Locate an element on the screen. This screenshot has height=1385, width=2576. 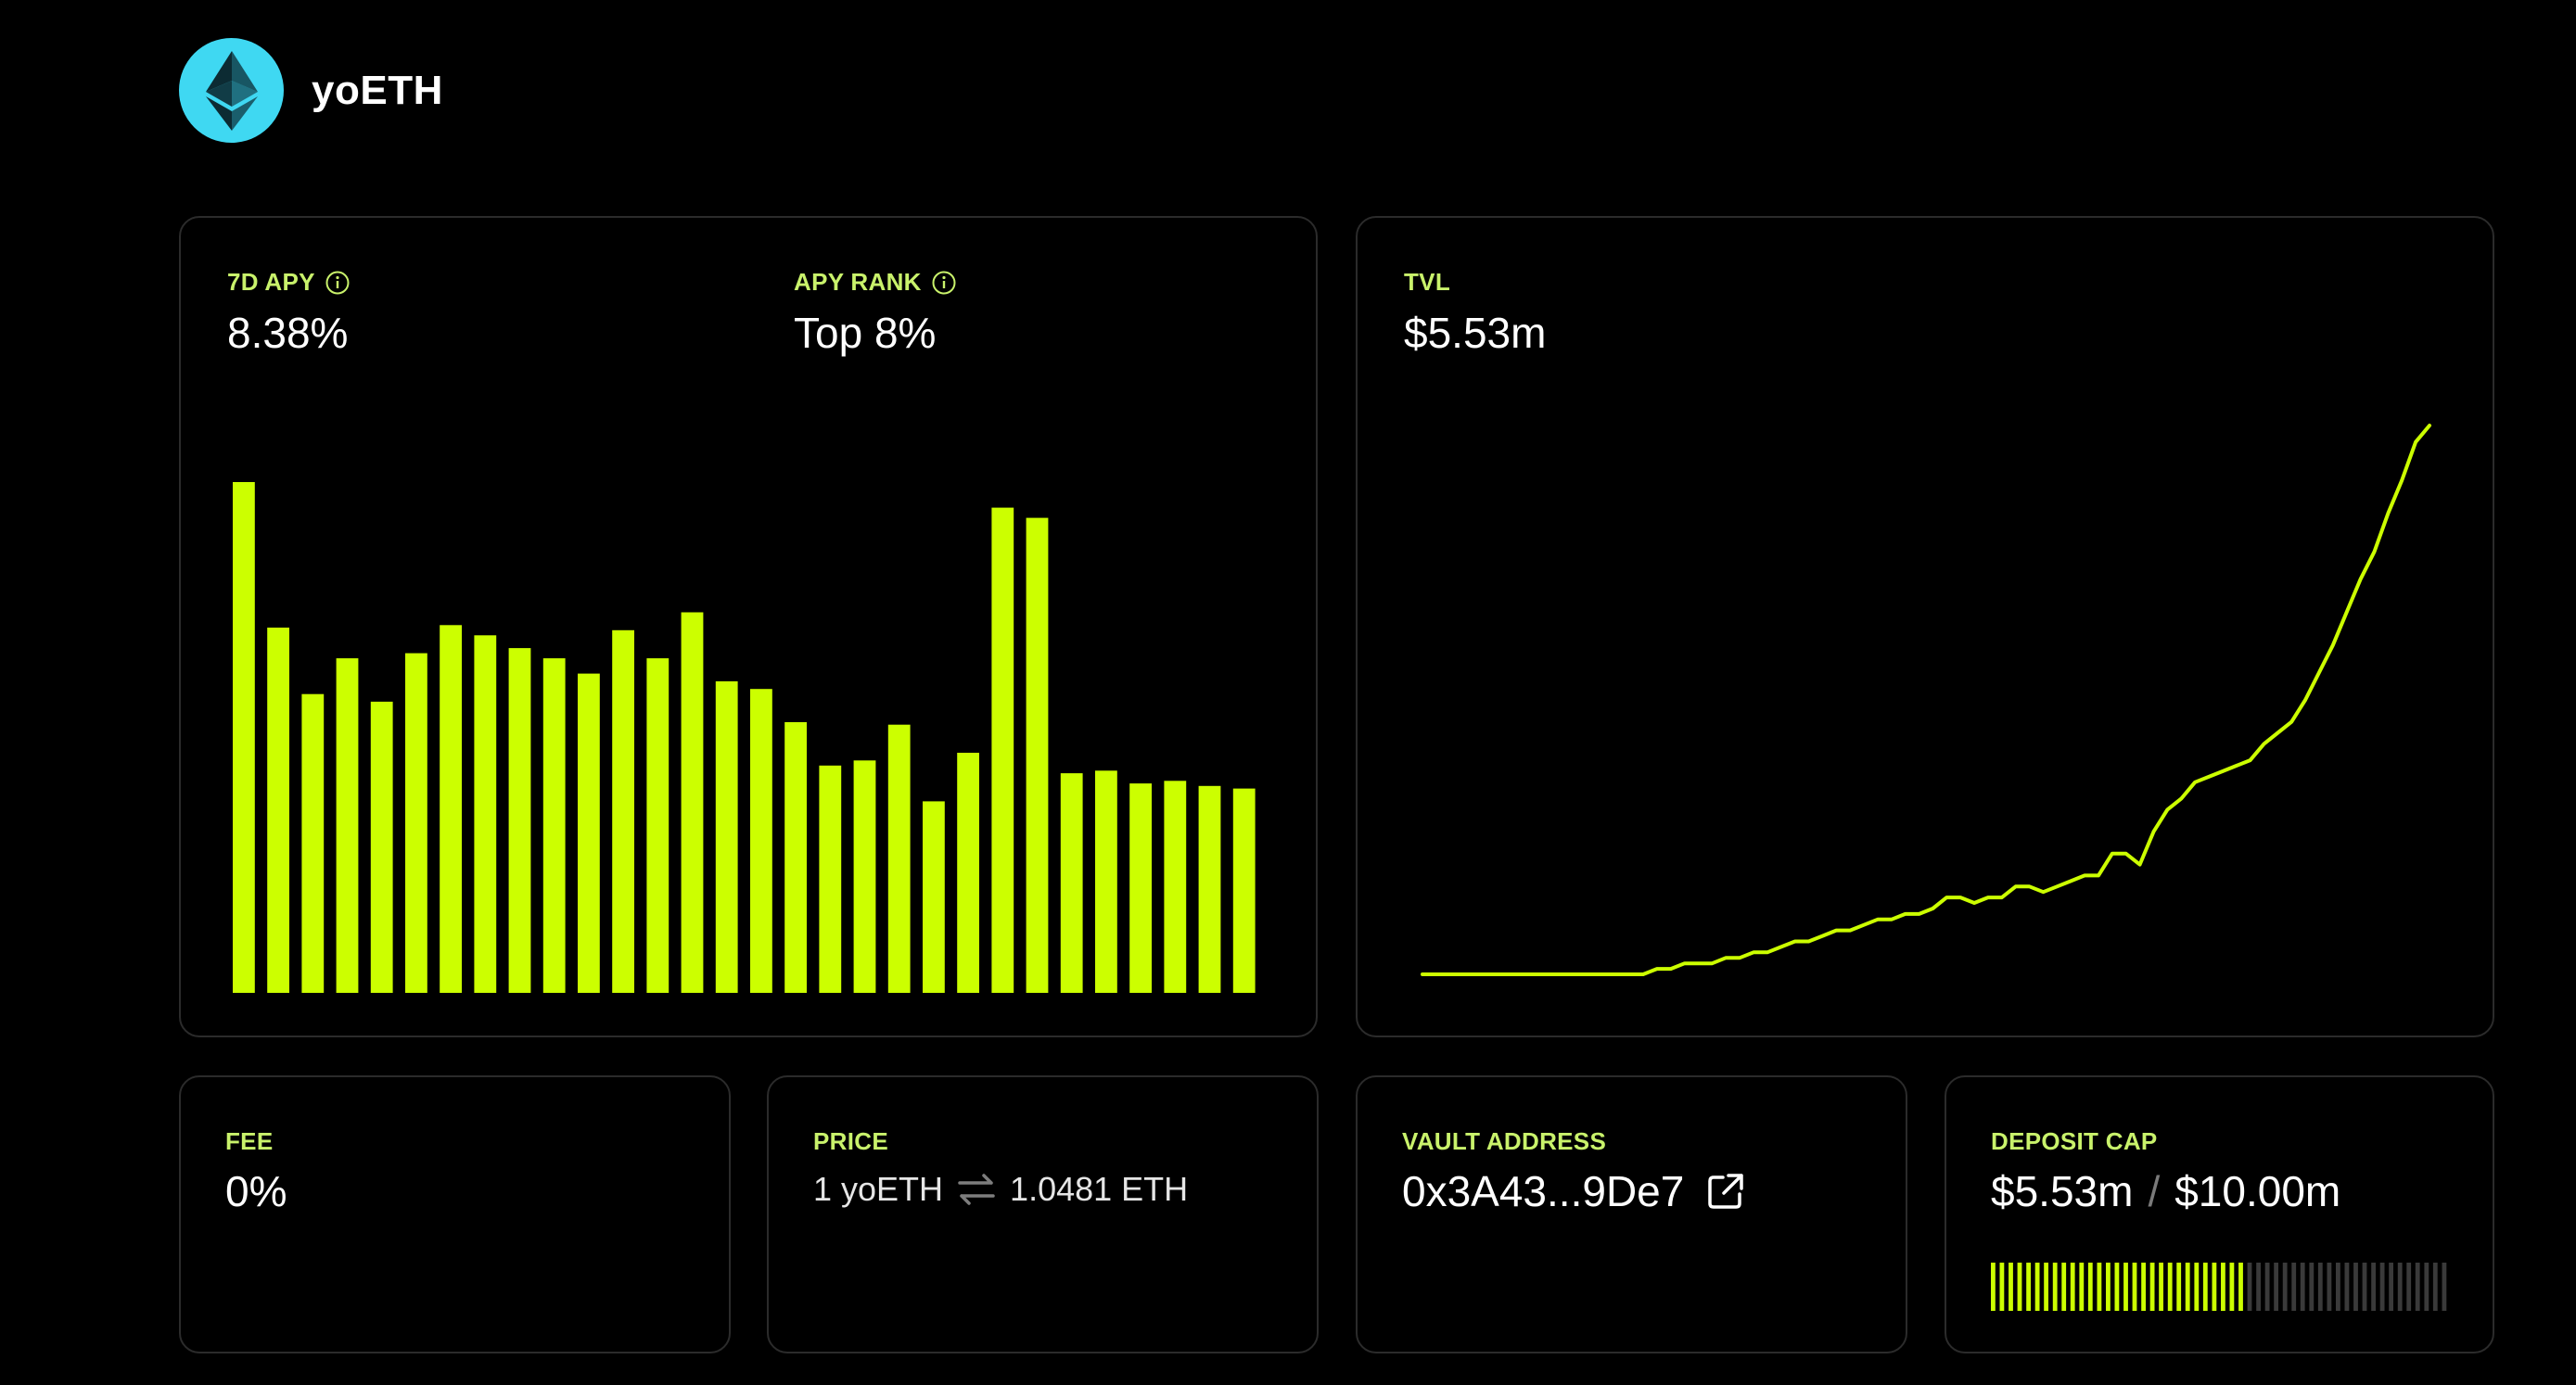
external-link-icon is located at coordinates (1726, 1191).